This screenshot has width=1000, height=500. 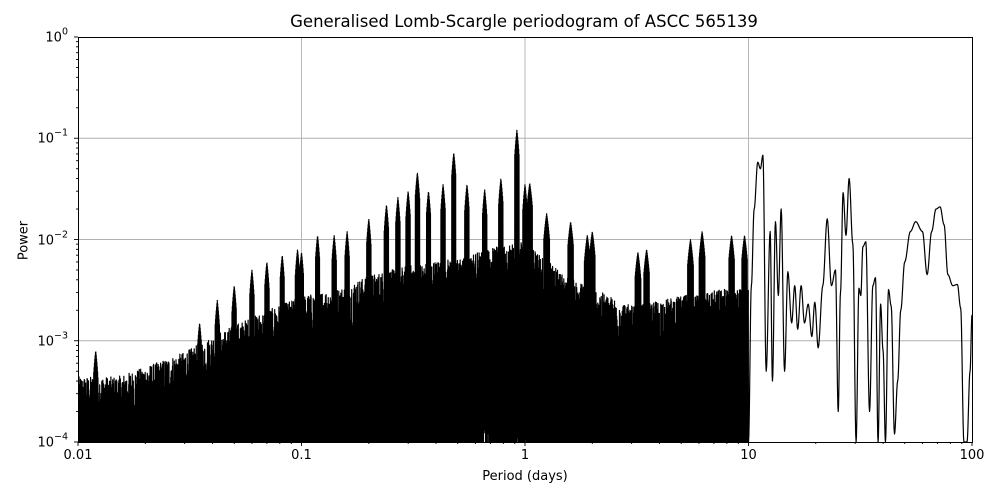 I want to click on y-axis-label: Power, so click(x=24, y=240).